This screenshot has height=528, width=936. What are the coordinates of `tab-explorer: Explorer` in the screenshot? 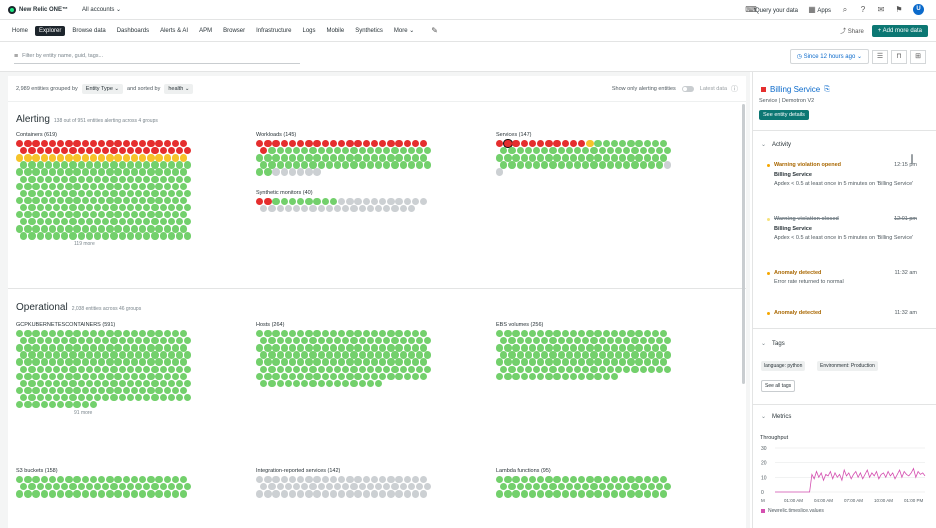 It's located at (50, 30).